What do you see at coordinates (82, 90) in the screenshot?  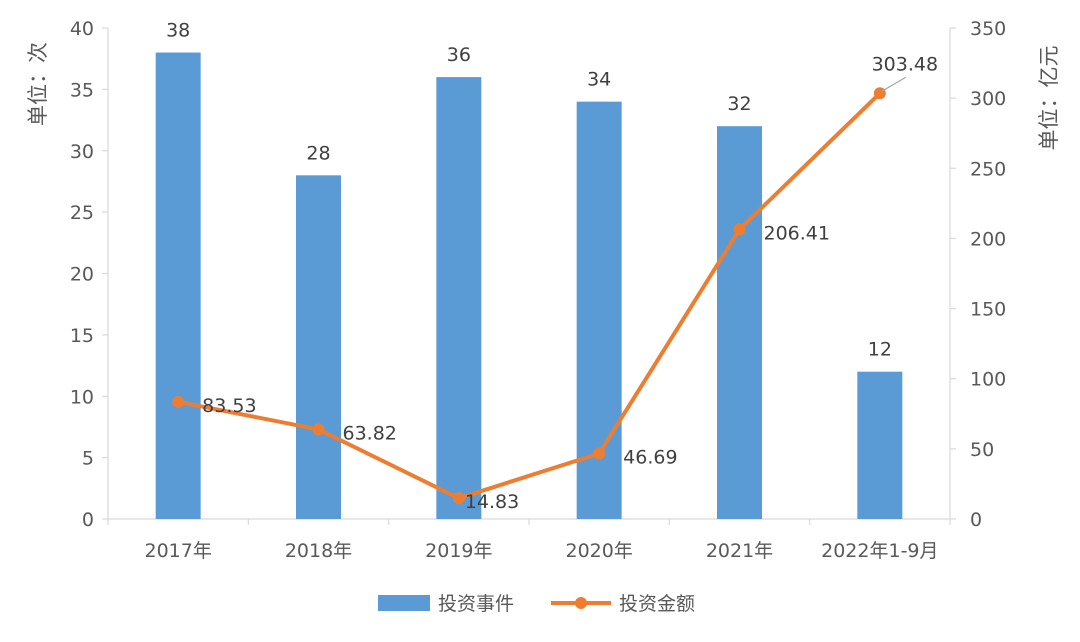 I see `left-tick-label: 35` at bounding box center [82, 90].